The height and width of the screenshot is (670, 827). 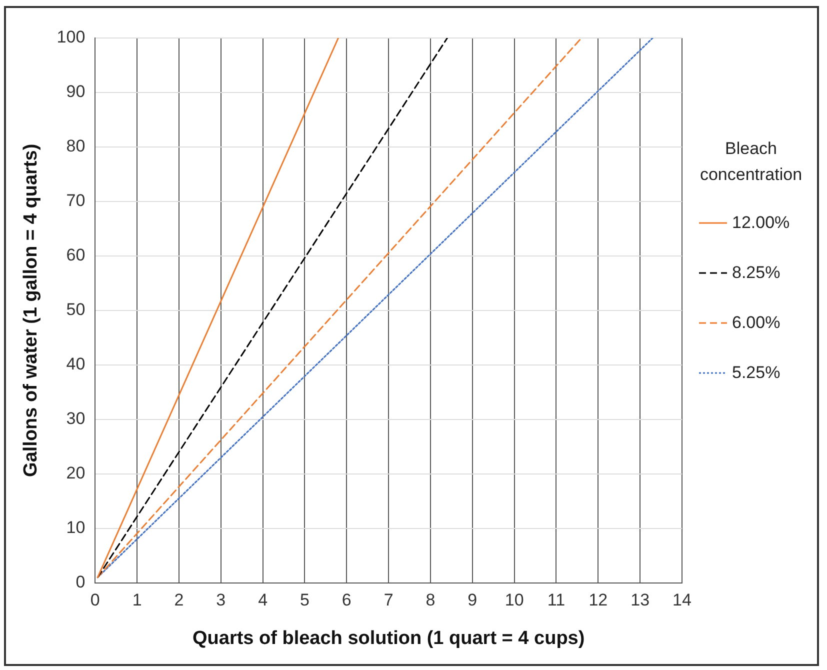 I want to click on legend-label: 6.00%, so click(x=756, y=323).